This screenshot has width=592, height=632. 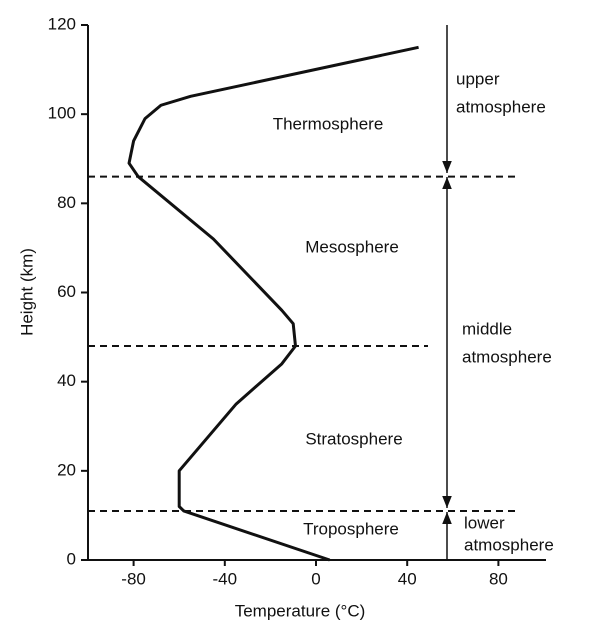 I want to click on layer-label: Stratosphere, so click(x=353, y=438).